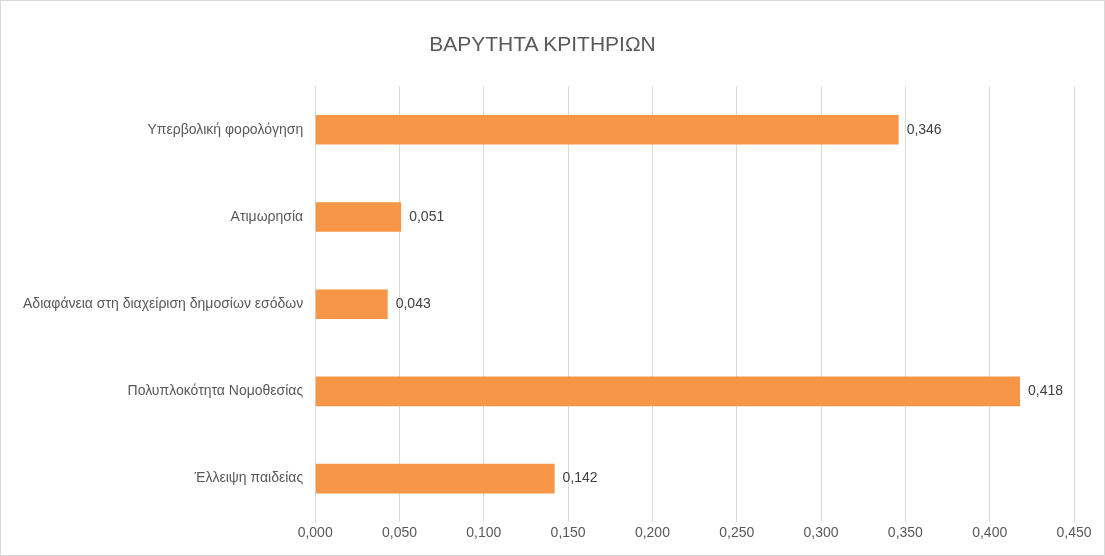  I want to click on y-tick-label: Αδιαφάνεια στη διαχείριση δημοσίων εσόδων, so click(163, 303).